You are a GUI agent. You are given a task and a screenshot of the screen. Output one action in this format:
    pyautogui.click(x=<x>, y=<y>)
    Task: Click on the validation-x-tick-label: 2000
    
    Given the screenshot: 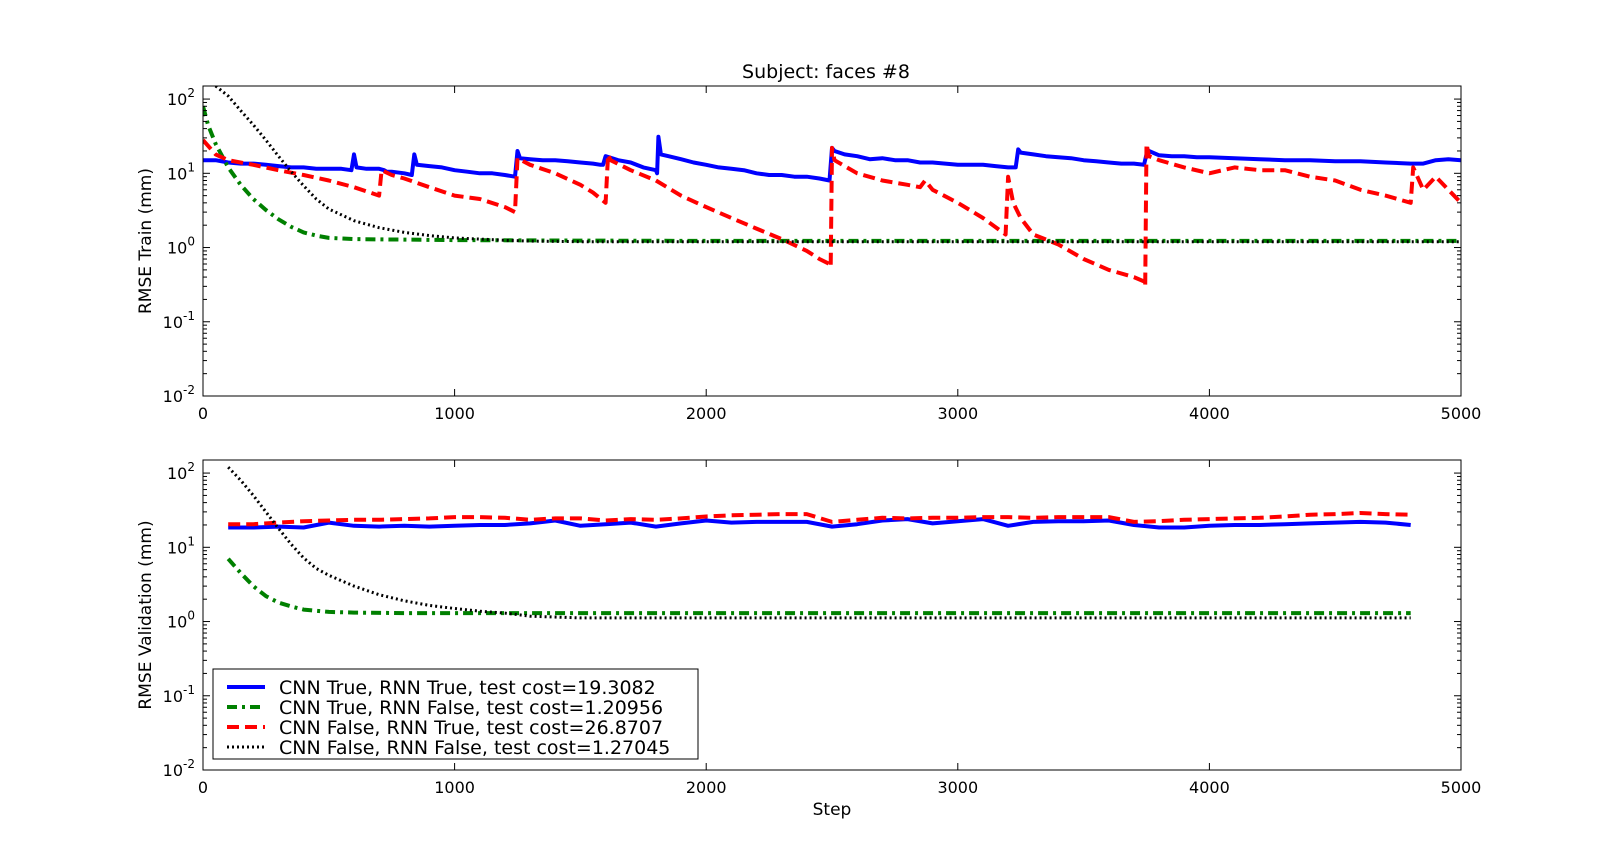 What is the action you would take?
    pyautogui.click(x=706, y=787)
    